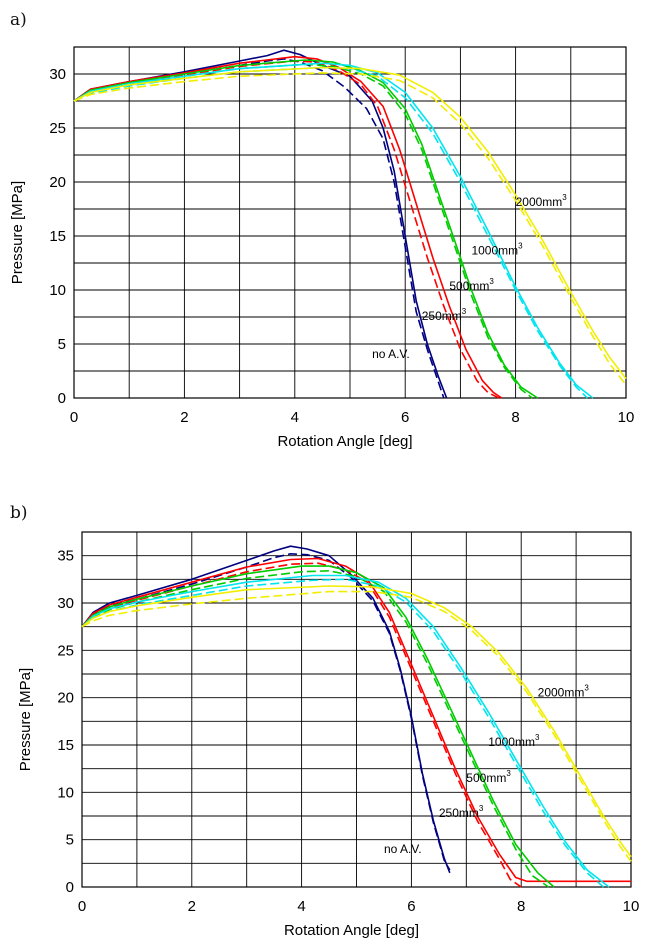 This screenshot has height=950, width=655. Describe the element at coordinates (18, 20) in the screenshot. I see `panel-label-a: a)` at that location.